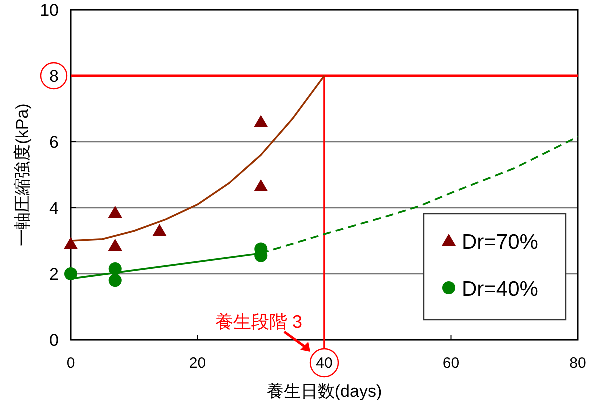 The height and width of the screenshot is (405, 595). I want to click on x-tick-label: 20, so click(197, 363).